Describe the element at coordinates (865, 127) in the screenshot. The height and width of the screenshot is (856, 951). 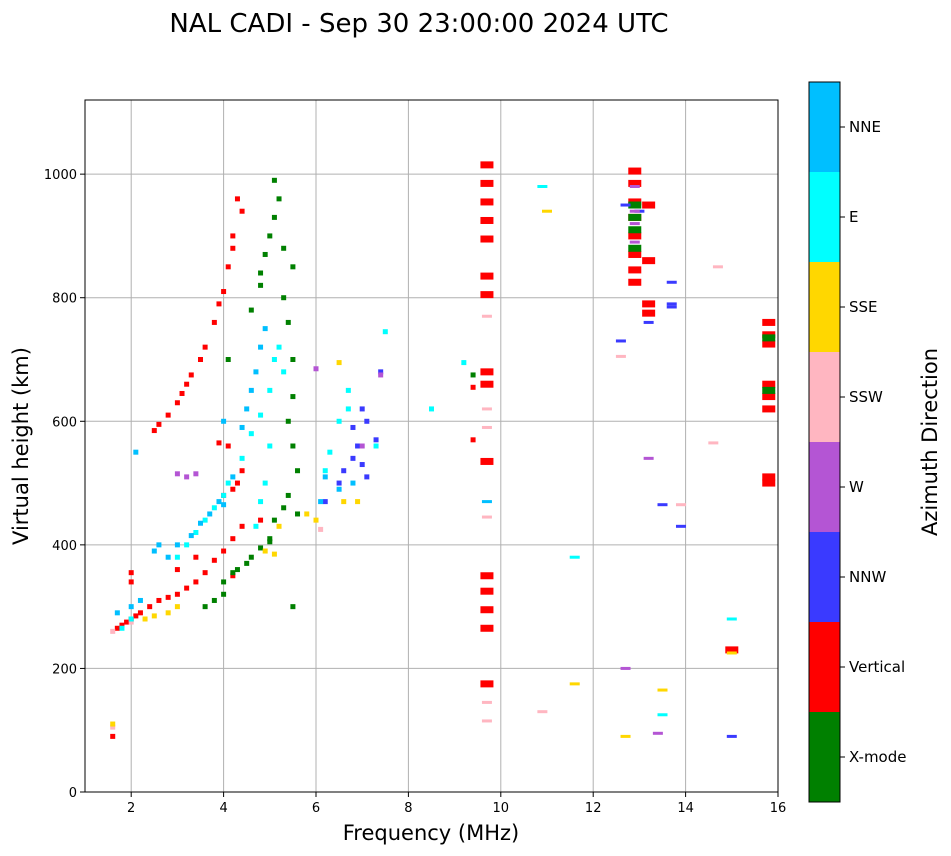
I see `colorbar-label: NNE` at that location.